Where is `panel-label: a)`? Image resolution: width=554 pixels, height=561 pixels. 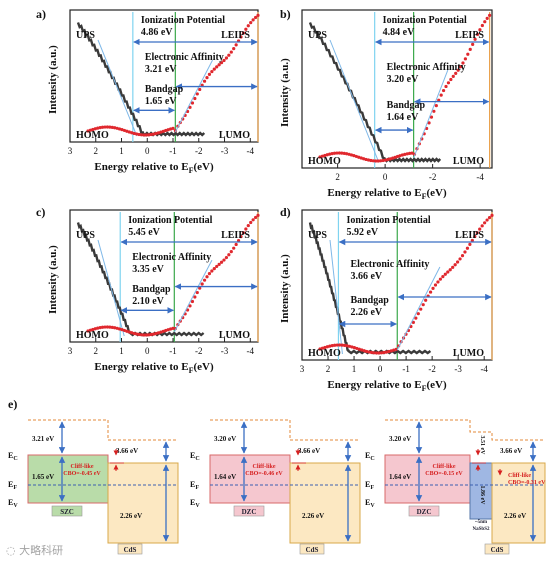
panel-label: a) is located at coordinates (41, 14).